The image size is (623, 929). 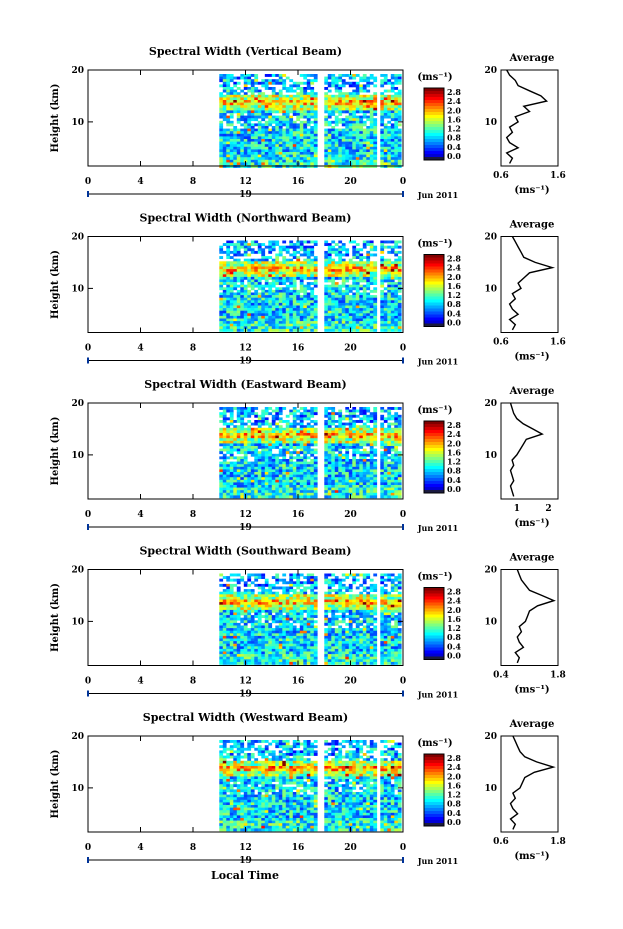 What do you see at coordinates (434, 483) in the screenshot?
I see `colorbar-segment` at bounding box center [434, 483].